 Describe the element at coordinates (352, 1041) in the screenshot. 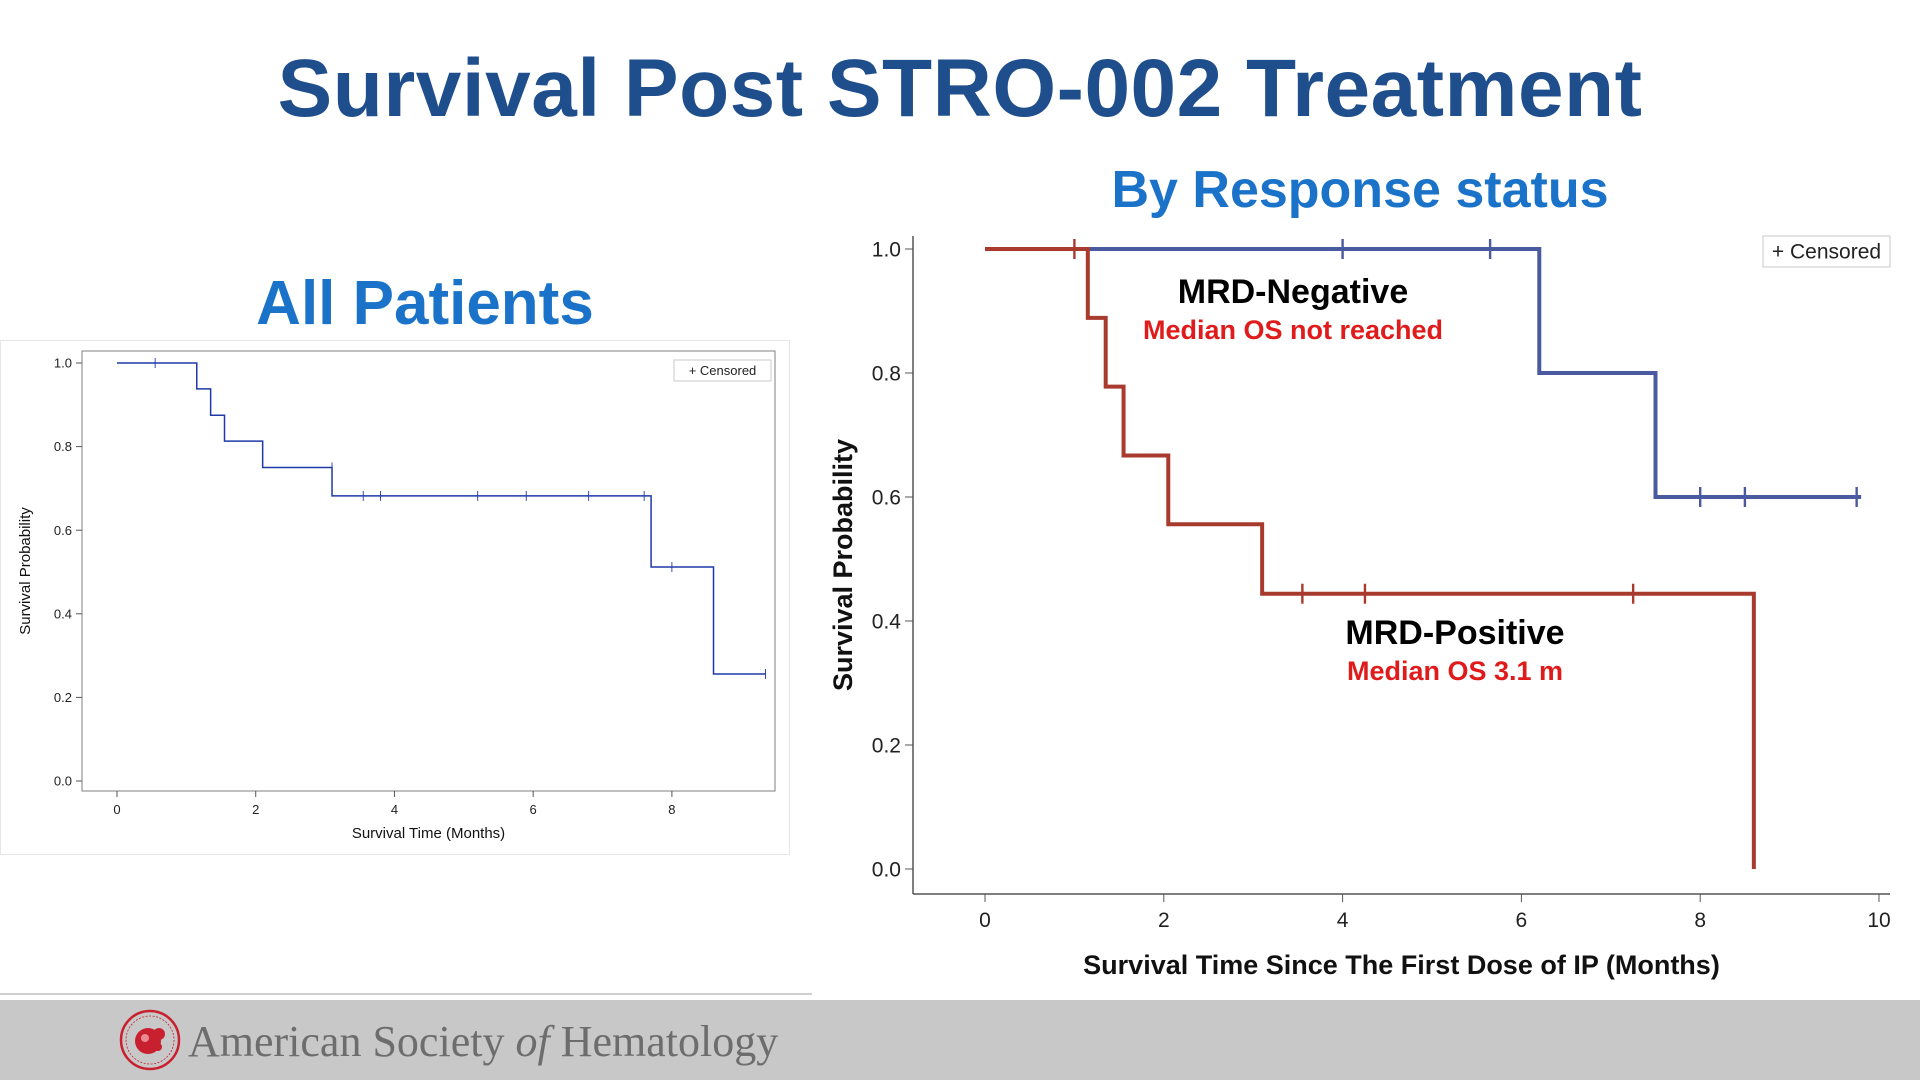

I see `org-name-part1: American Society` at that location.